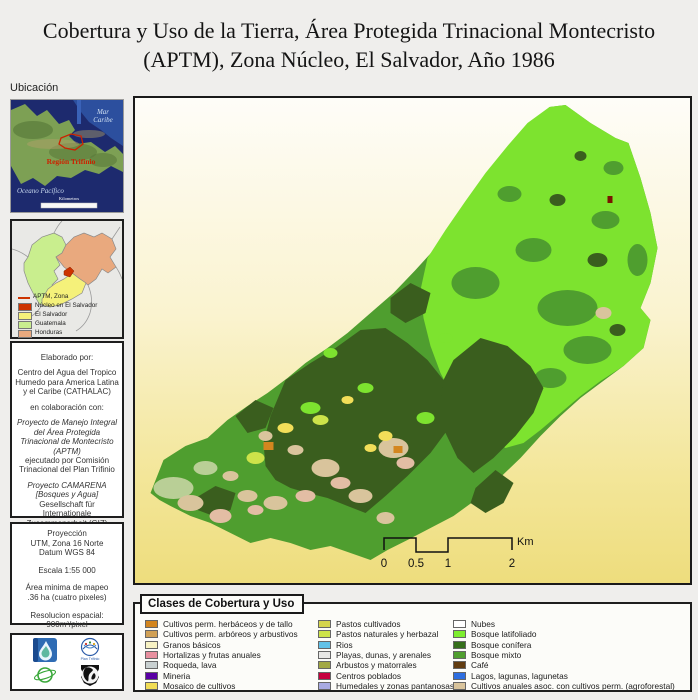 Image resolution: width=698 pixels, height=700 pixels. I want to click on aptm-legend-item: Núcleo en El Salvador, so click(70, 306).